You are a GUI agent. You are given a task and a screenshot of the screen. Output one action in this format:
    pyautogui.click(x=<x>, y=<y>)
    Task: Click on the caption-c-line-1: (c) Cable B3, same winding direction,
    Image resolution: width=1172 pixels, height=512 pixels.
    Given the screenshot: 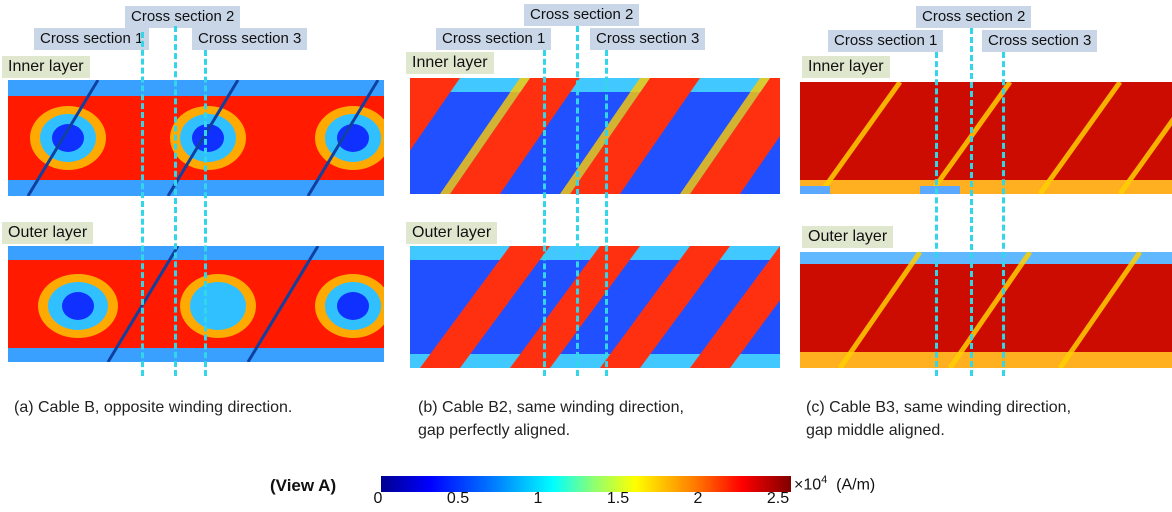 What is the action you would take?
    pyautogui.click(x=939, y=407)
    